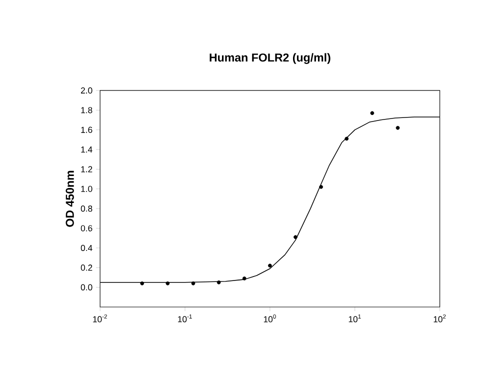 This screenshot has height=387, width=486. I want to click on y-tick-label: 2.0, so click(86, 90).